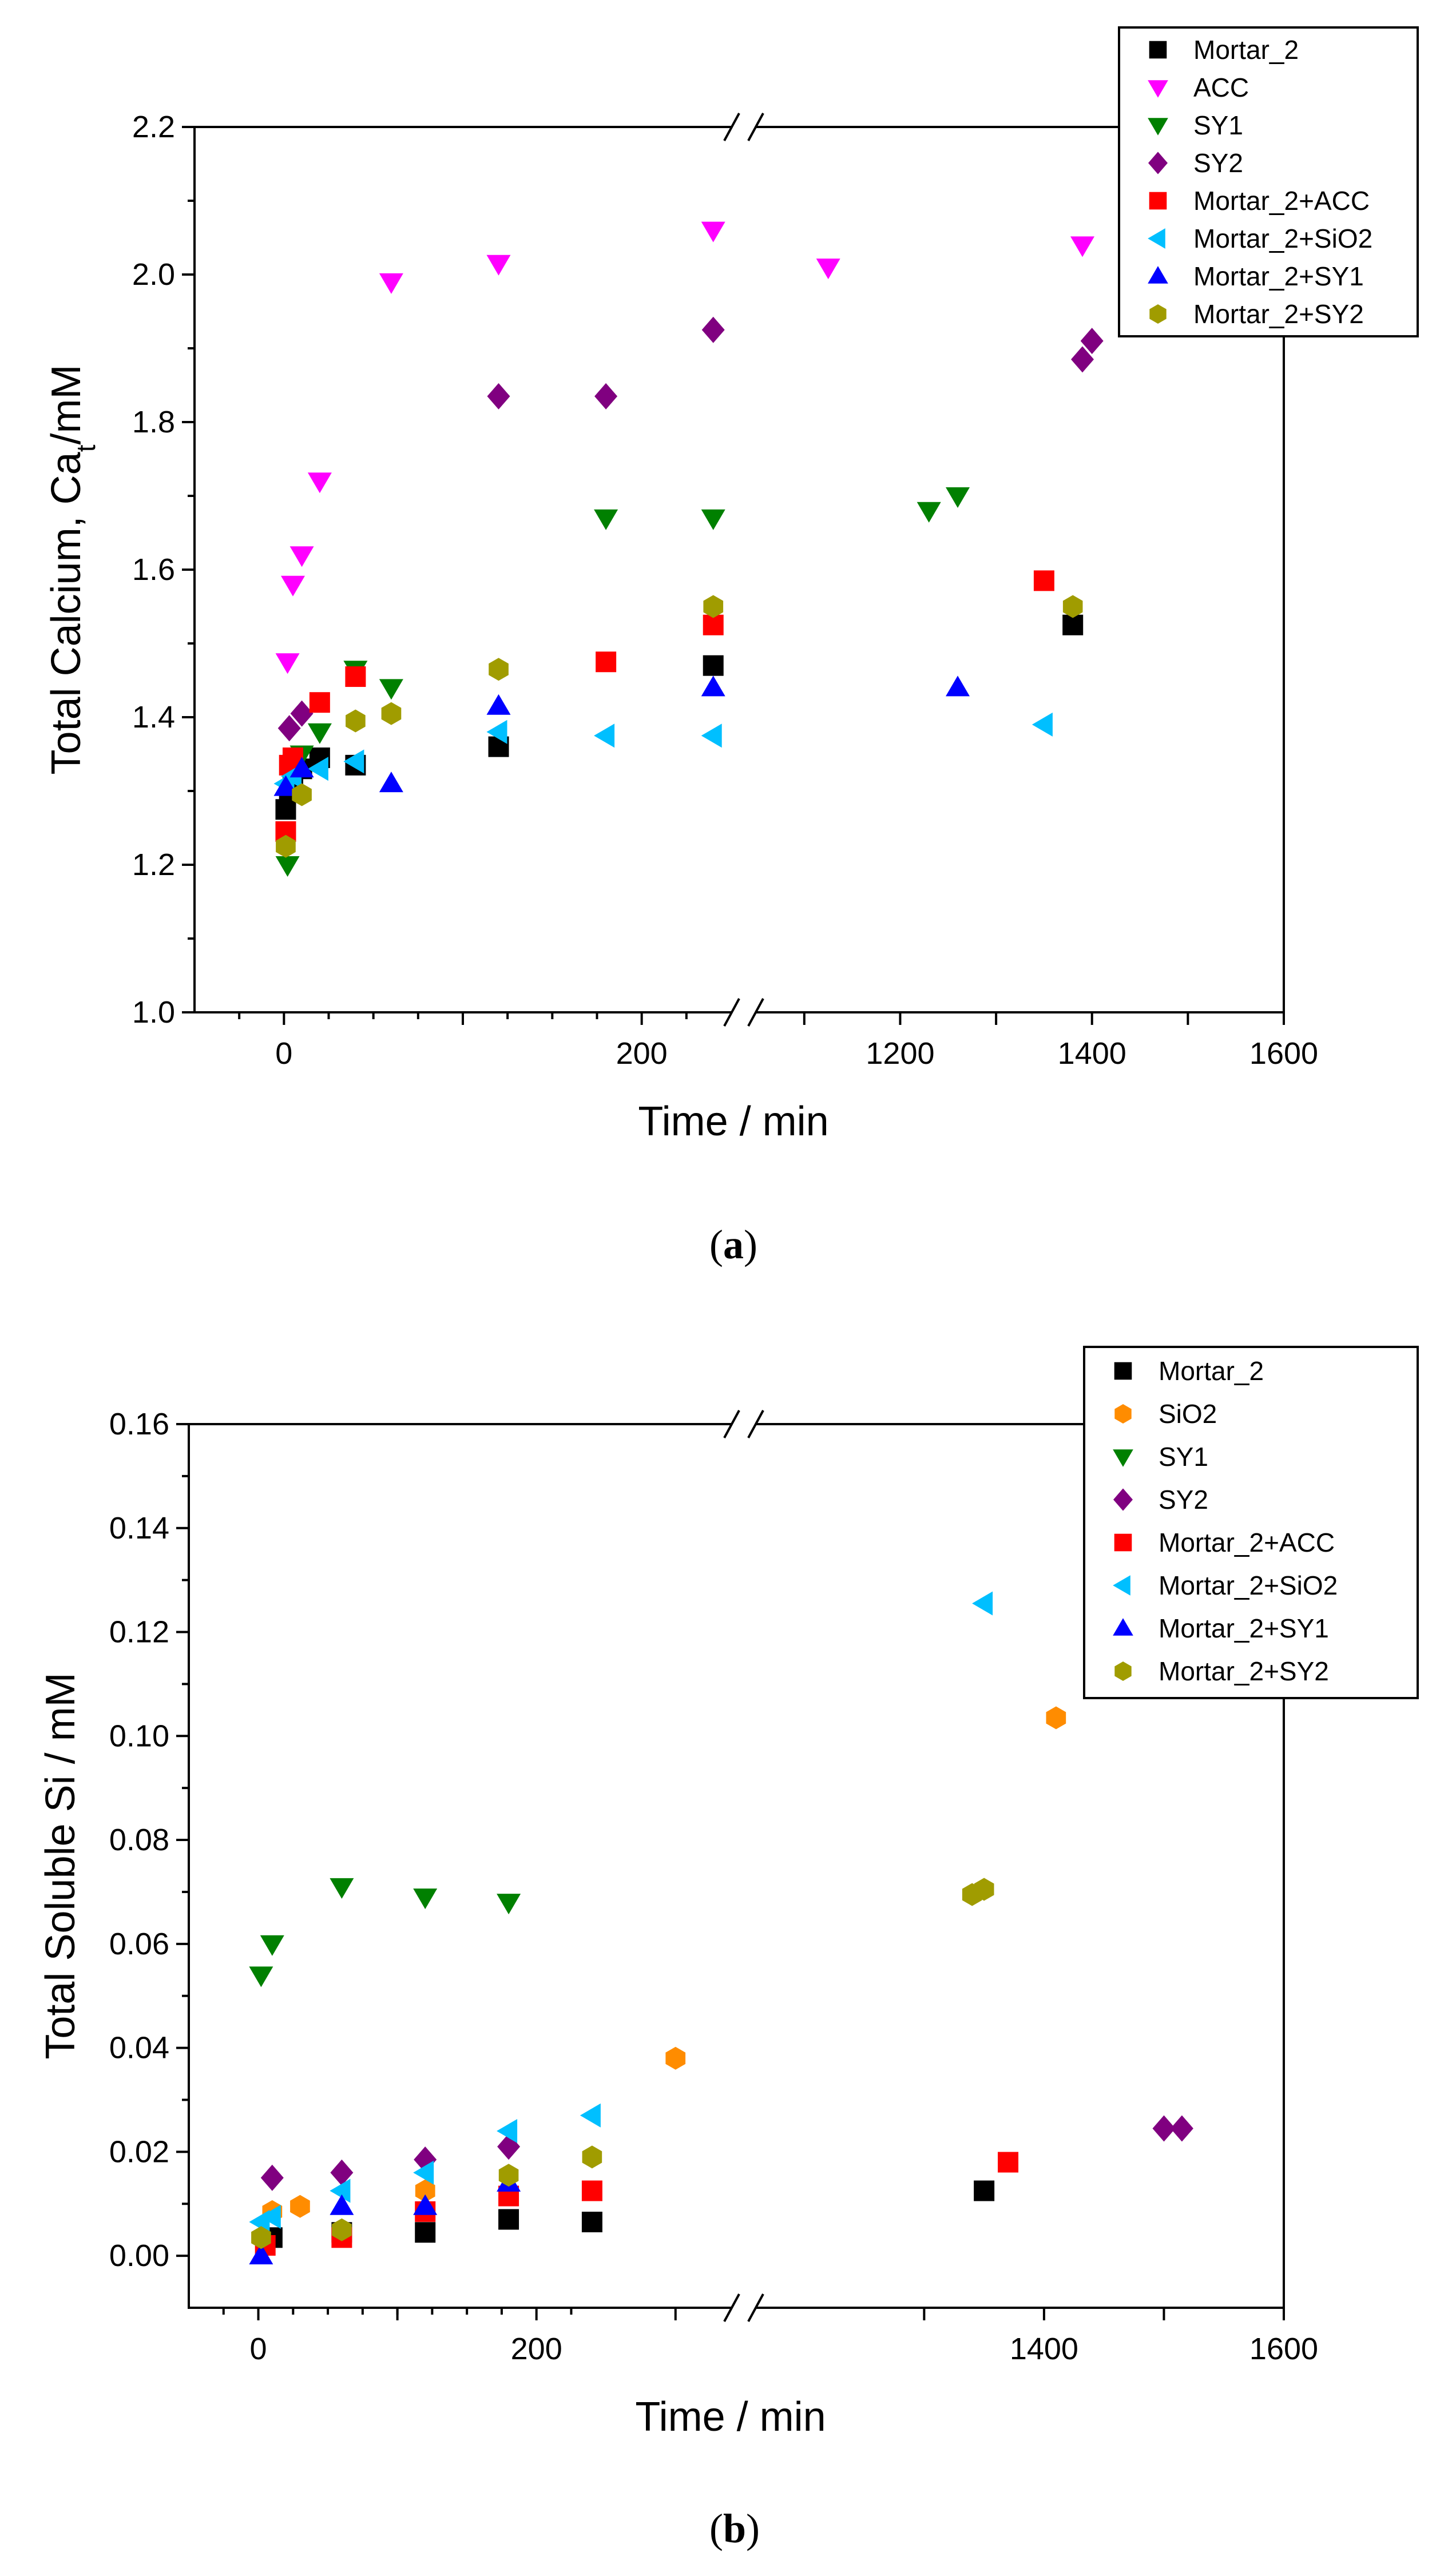 Image resolution: width=1448 pixels, height=2576 pixels. I want to click on legend-entry-label: Mortar_2+SiO2, so click(1282, 239).